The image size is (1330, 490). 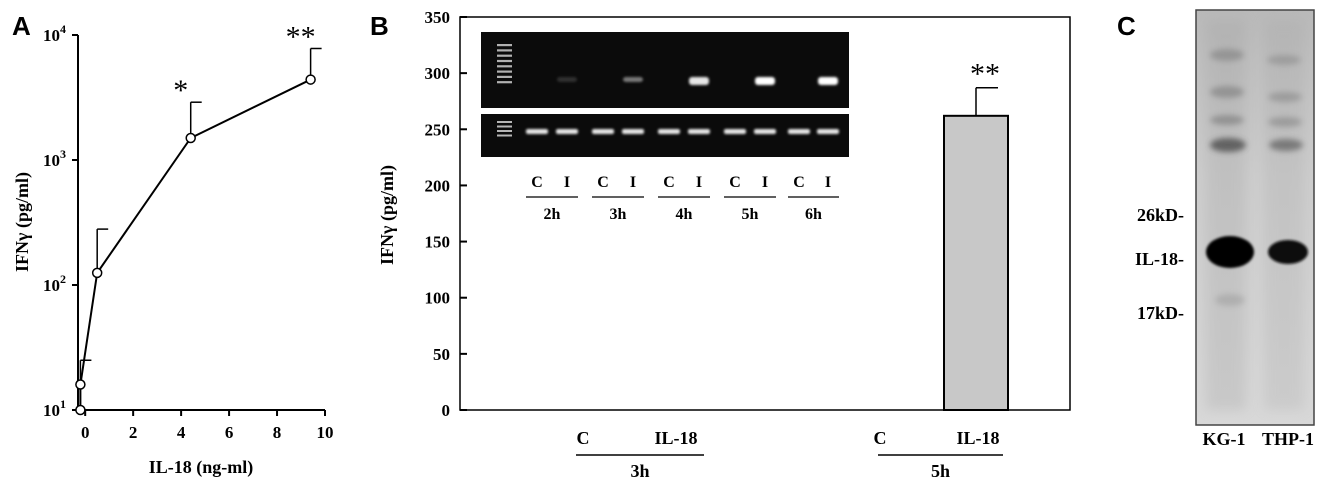 I want to click on gel-bands, so click(x=682, y=105).